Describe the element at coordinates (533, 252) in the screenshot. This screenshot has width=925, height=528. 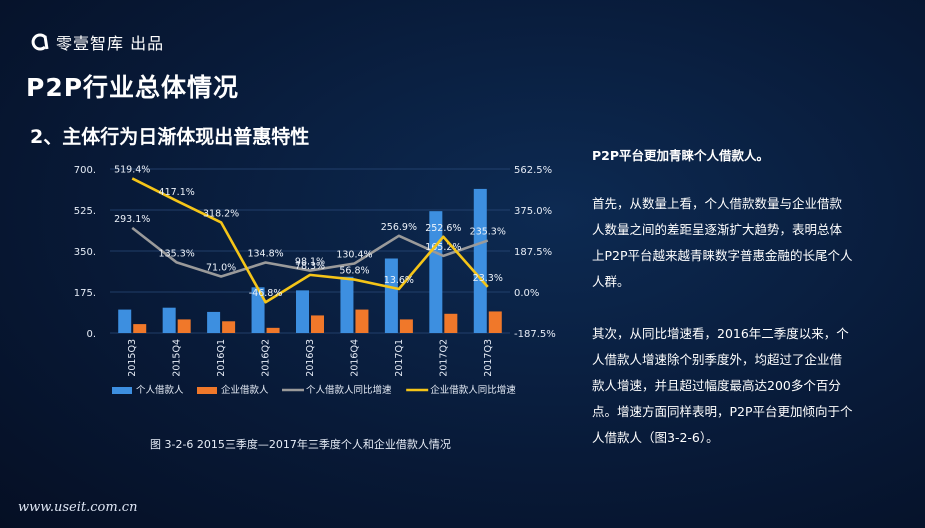
I see `right-axis-tick: 187.5%` at that location.